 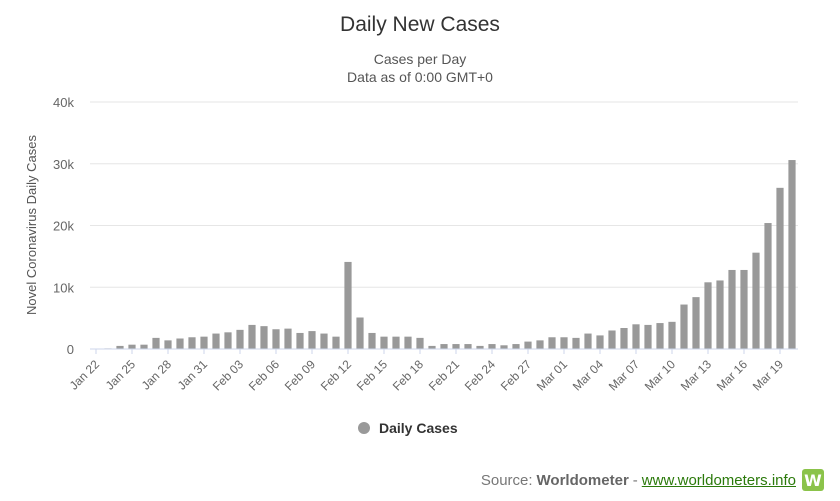 What do you see at coordinates (31, 225) in the screenshot?
I see `y-axis-title: Novel Coronavirus Daily Cases` at bounding box center [31, 225].